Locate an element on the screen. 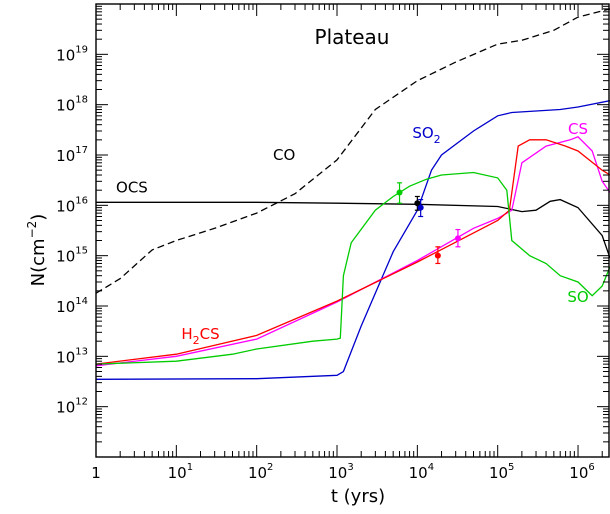 The height and width of the screenshot is (514, 610). x-tick-label: 1 is located at coordinates (96, 473).